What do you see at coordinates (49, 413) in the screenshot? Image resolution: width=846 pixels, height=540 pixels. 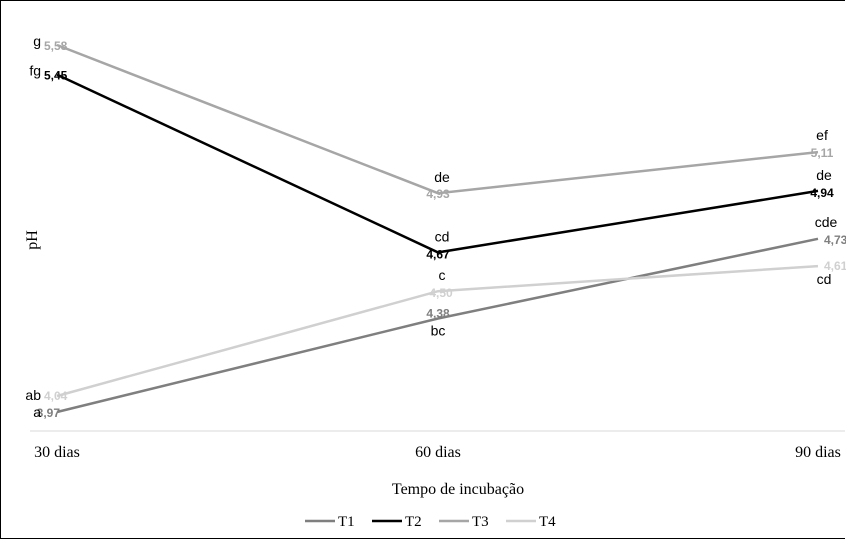 I see `data-label-t1-1: 3,97` at bounding box center [49, 413].